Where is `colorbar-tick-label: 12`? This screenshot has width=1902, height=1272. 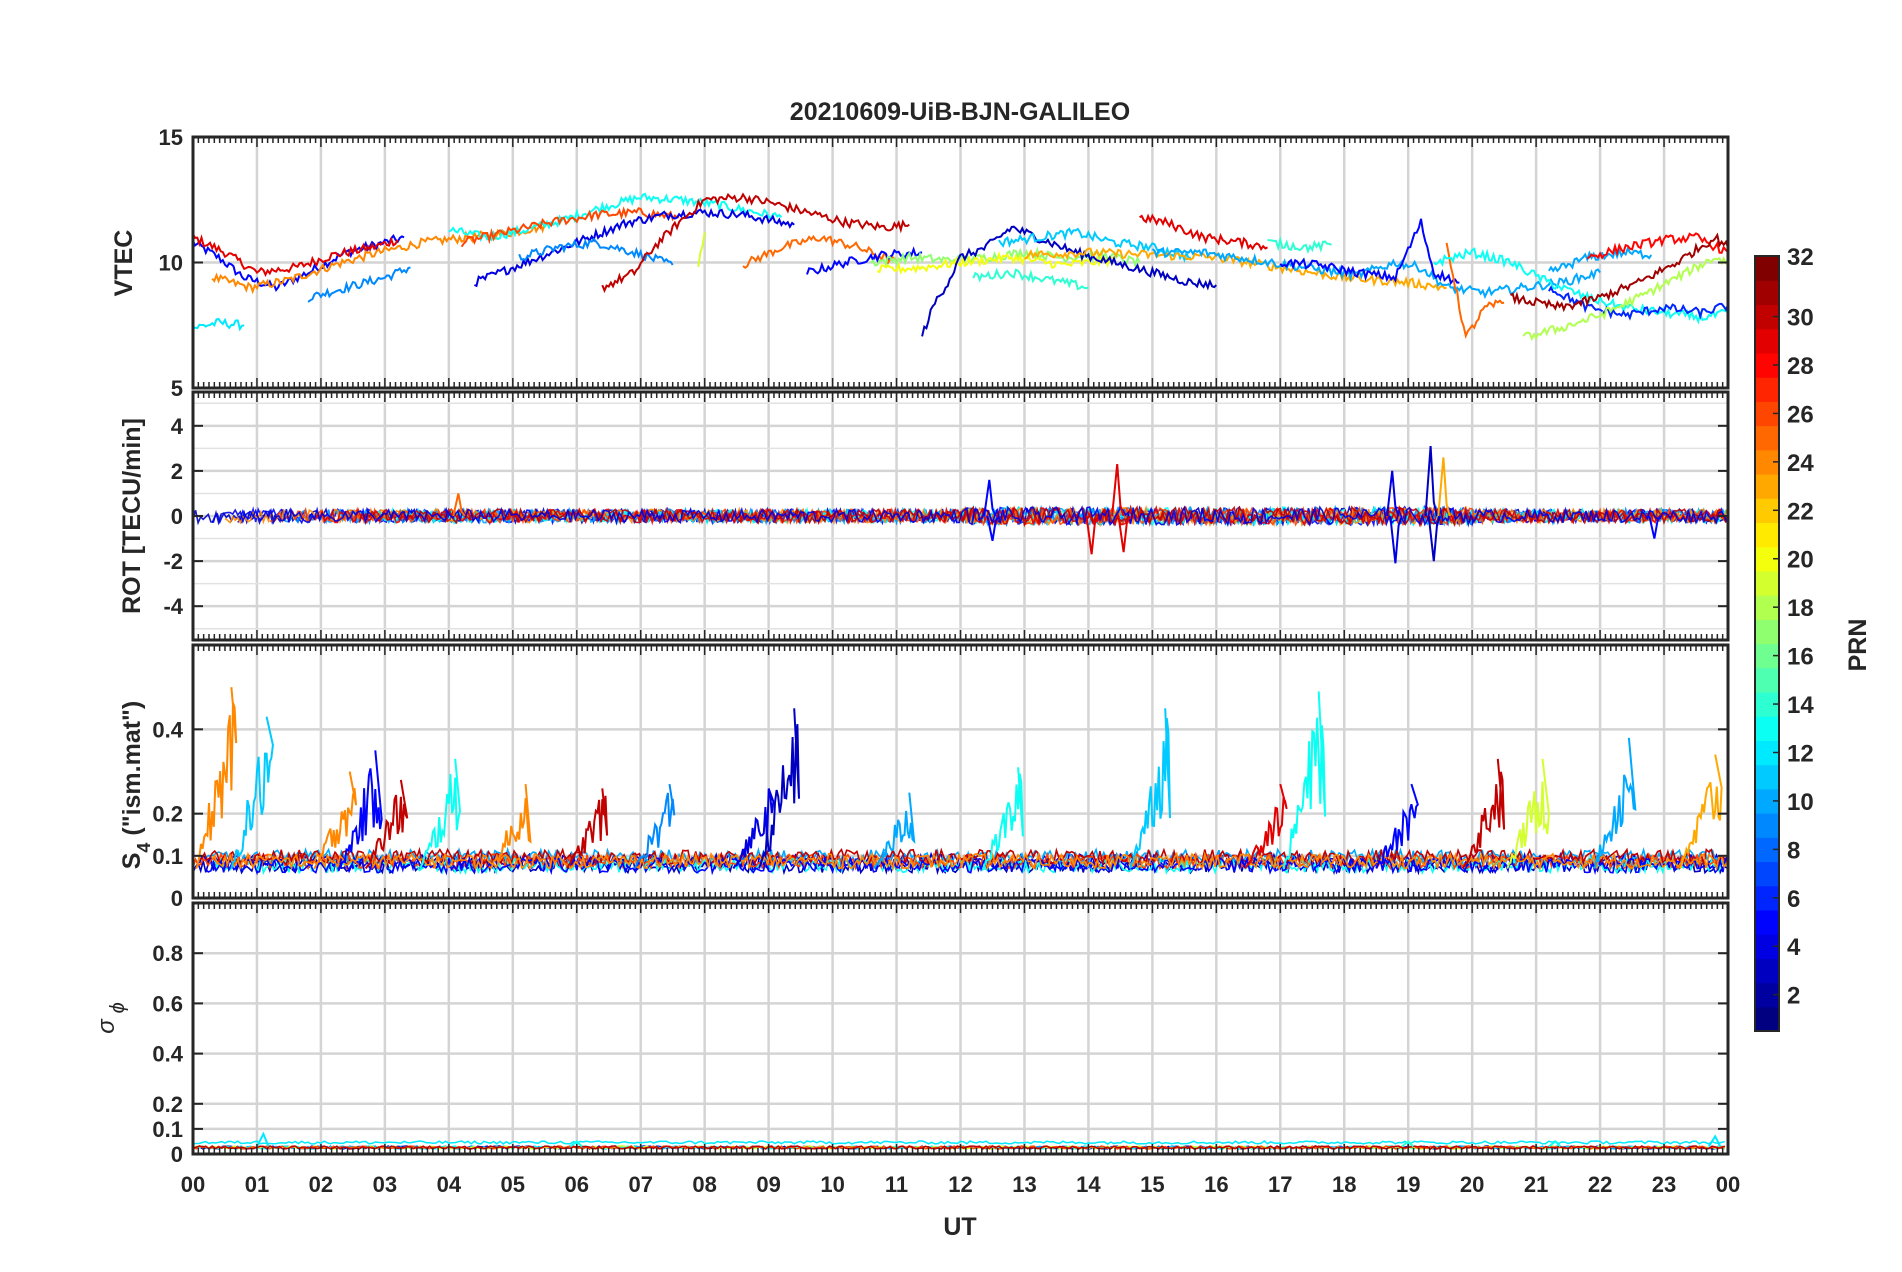 colorbar-tick-label: 12 is located at coordinates (1800, 753).